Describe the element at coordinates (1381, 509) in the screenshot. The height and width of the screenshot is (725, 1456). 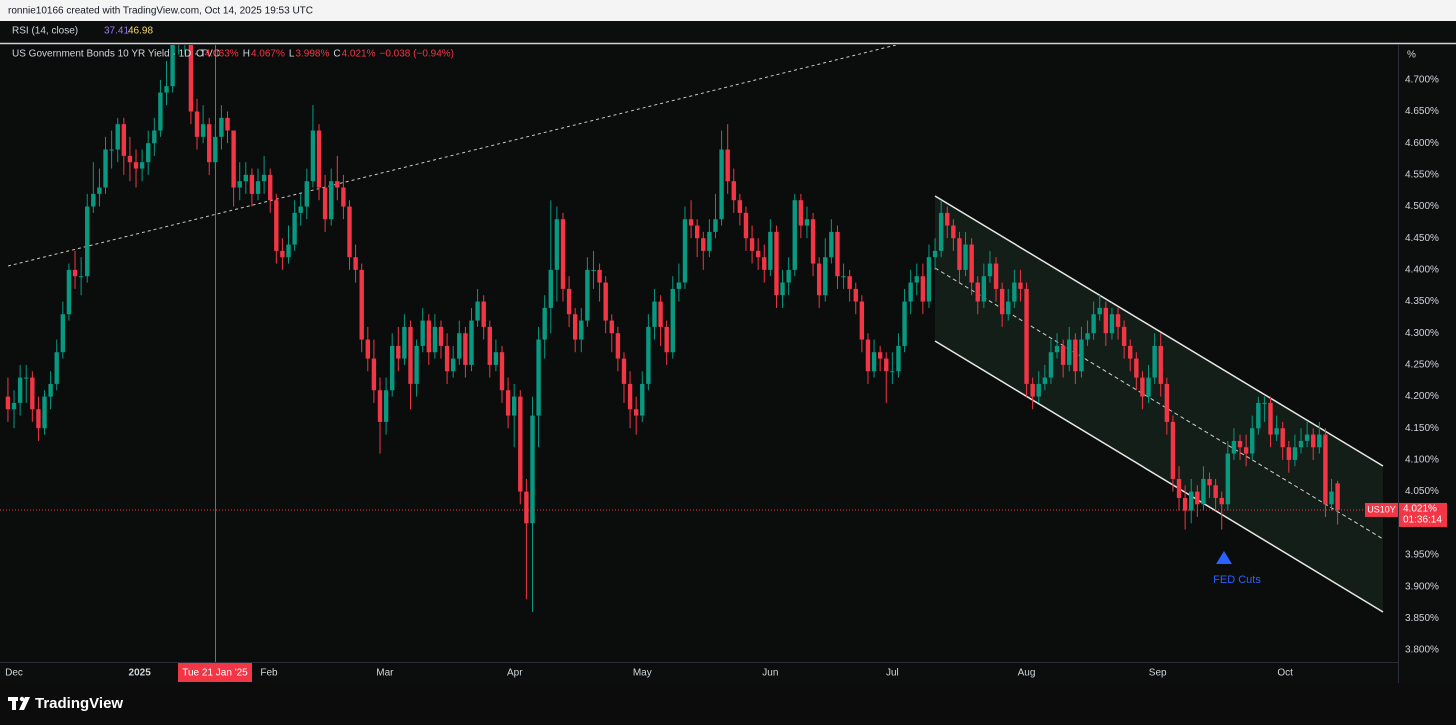
I see `symbol-tag-box` at that location.